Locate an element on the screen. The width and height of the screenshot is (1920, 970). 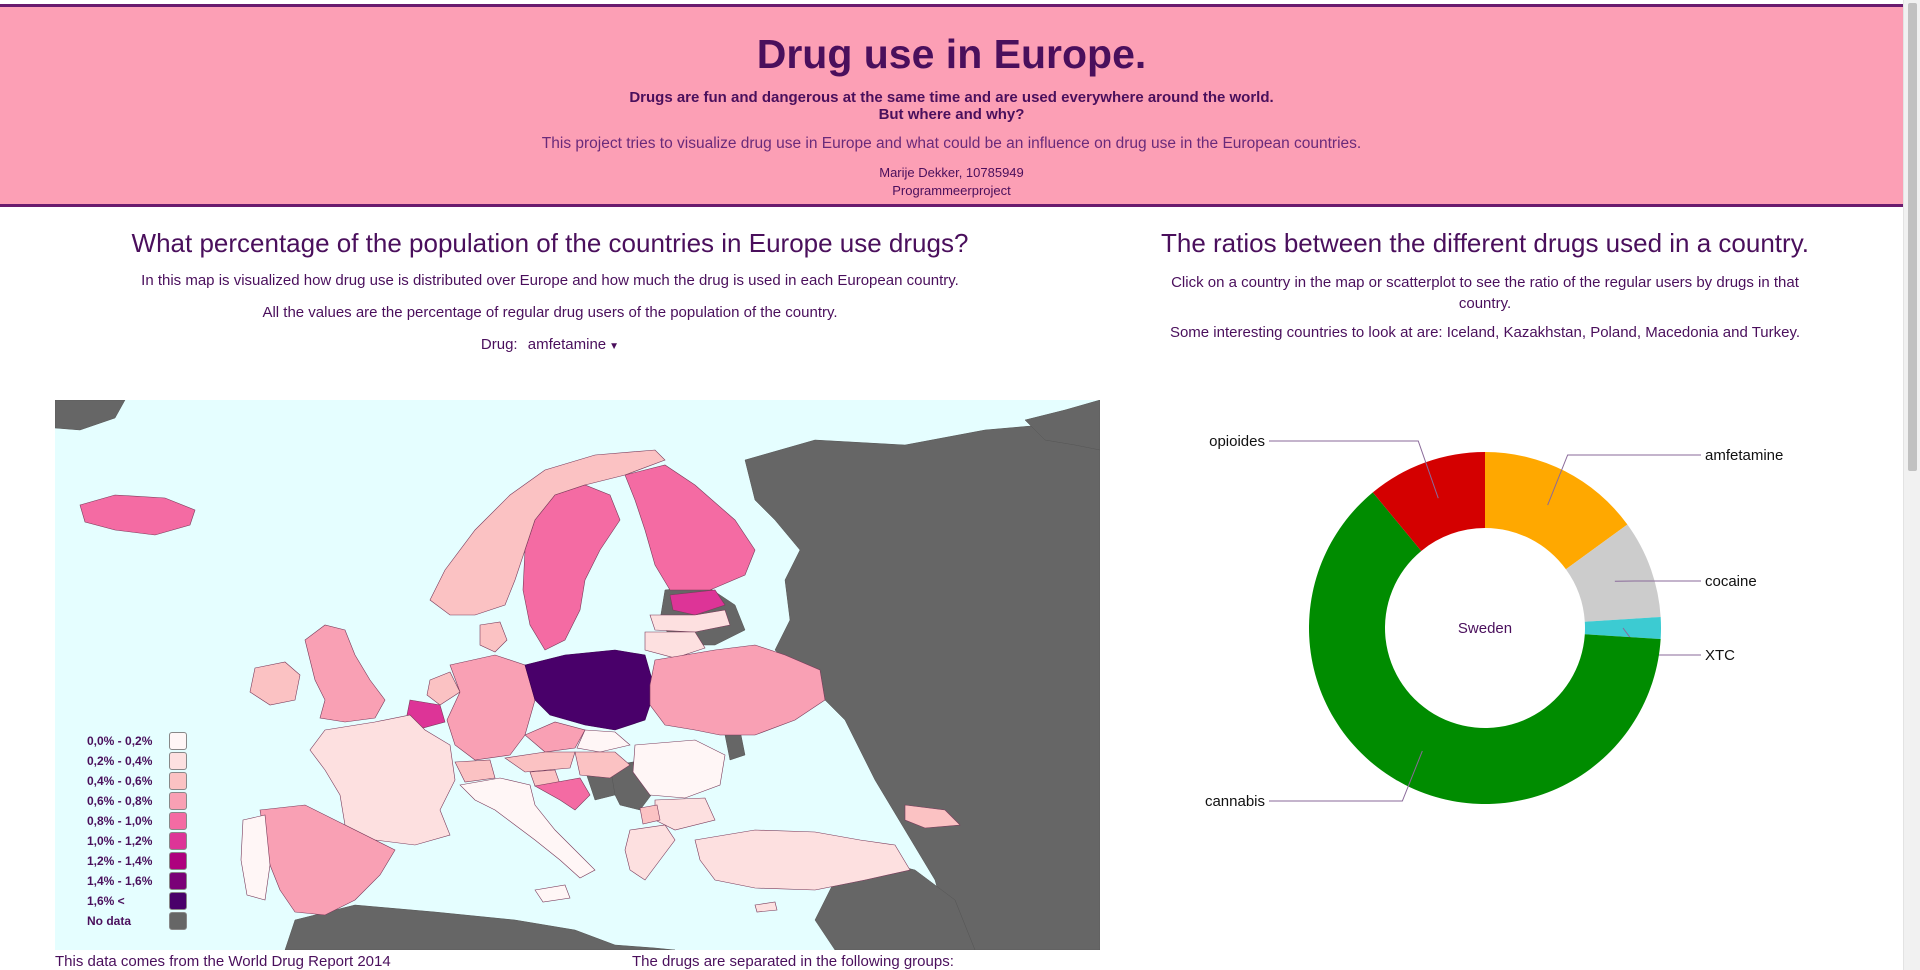
donut-label-cannabis: cannabis is located at coordinates (1235, 801).